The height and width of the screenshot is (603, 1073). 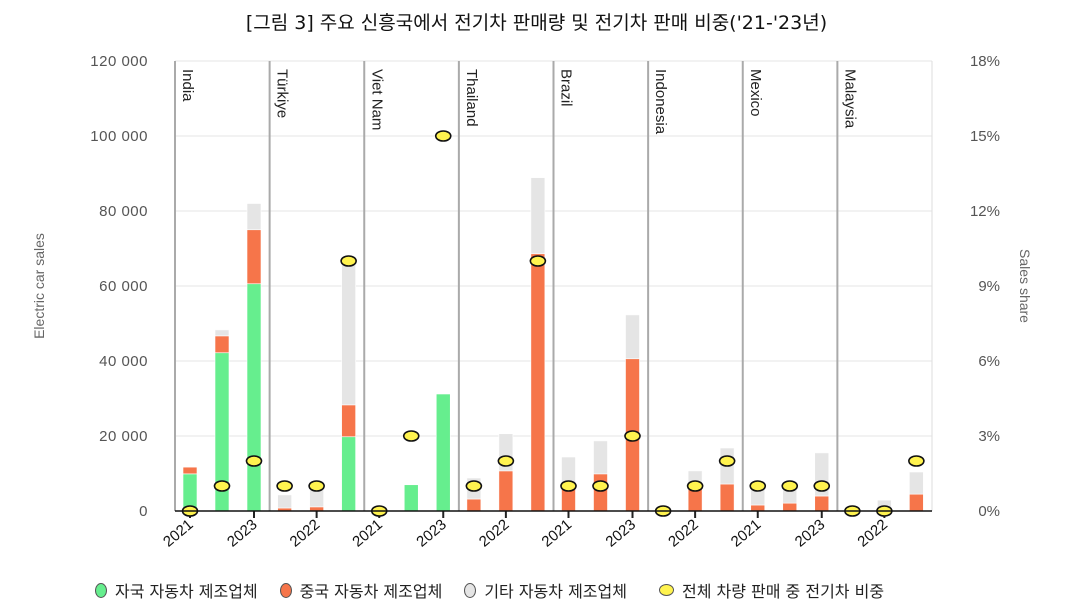 What do you see at coordinates (989, 511) in the screenshot?
I see `y2-tick-label: 0%` at bounding box center [989, 511].